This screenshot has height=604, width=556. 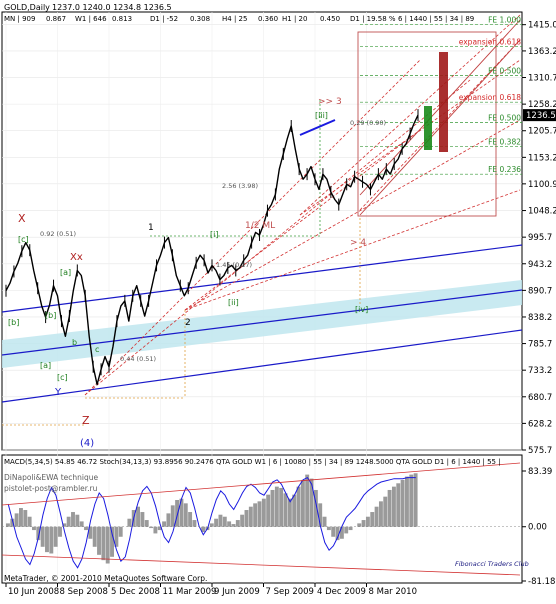 What do you see at coordinates (62, 377) in the screenshot?
I see `wave-label: [c]` at bounding box center [62, 377].